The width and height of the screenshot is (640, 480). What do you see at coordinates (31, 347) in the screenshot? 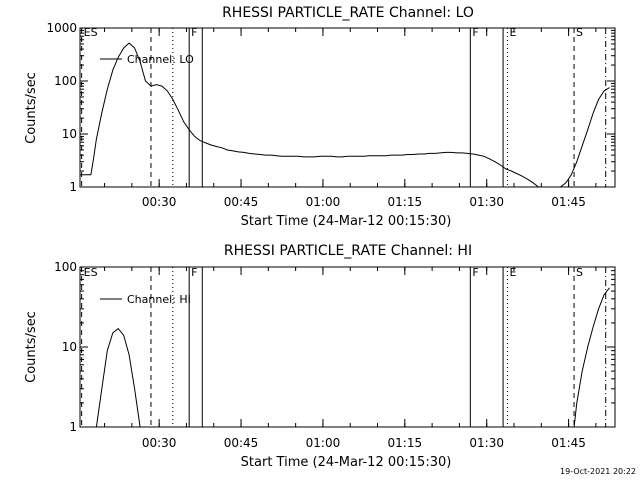
I see `panel-hi-ylabel: Counts/sec` at bounding box center [31, 347].